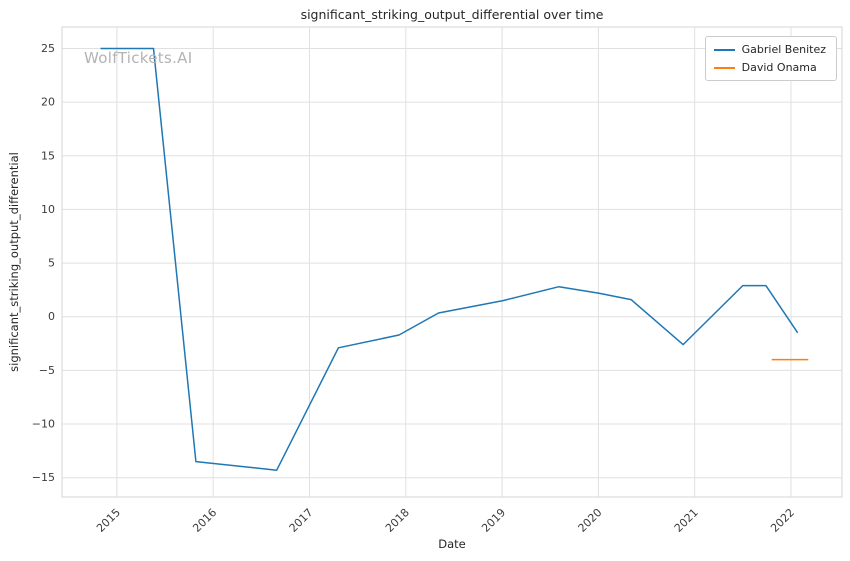  I want to click on y-tick-label: −5, so click(47, 370).